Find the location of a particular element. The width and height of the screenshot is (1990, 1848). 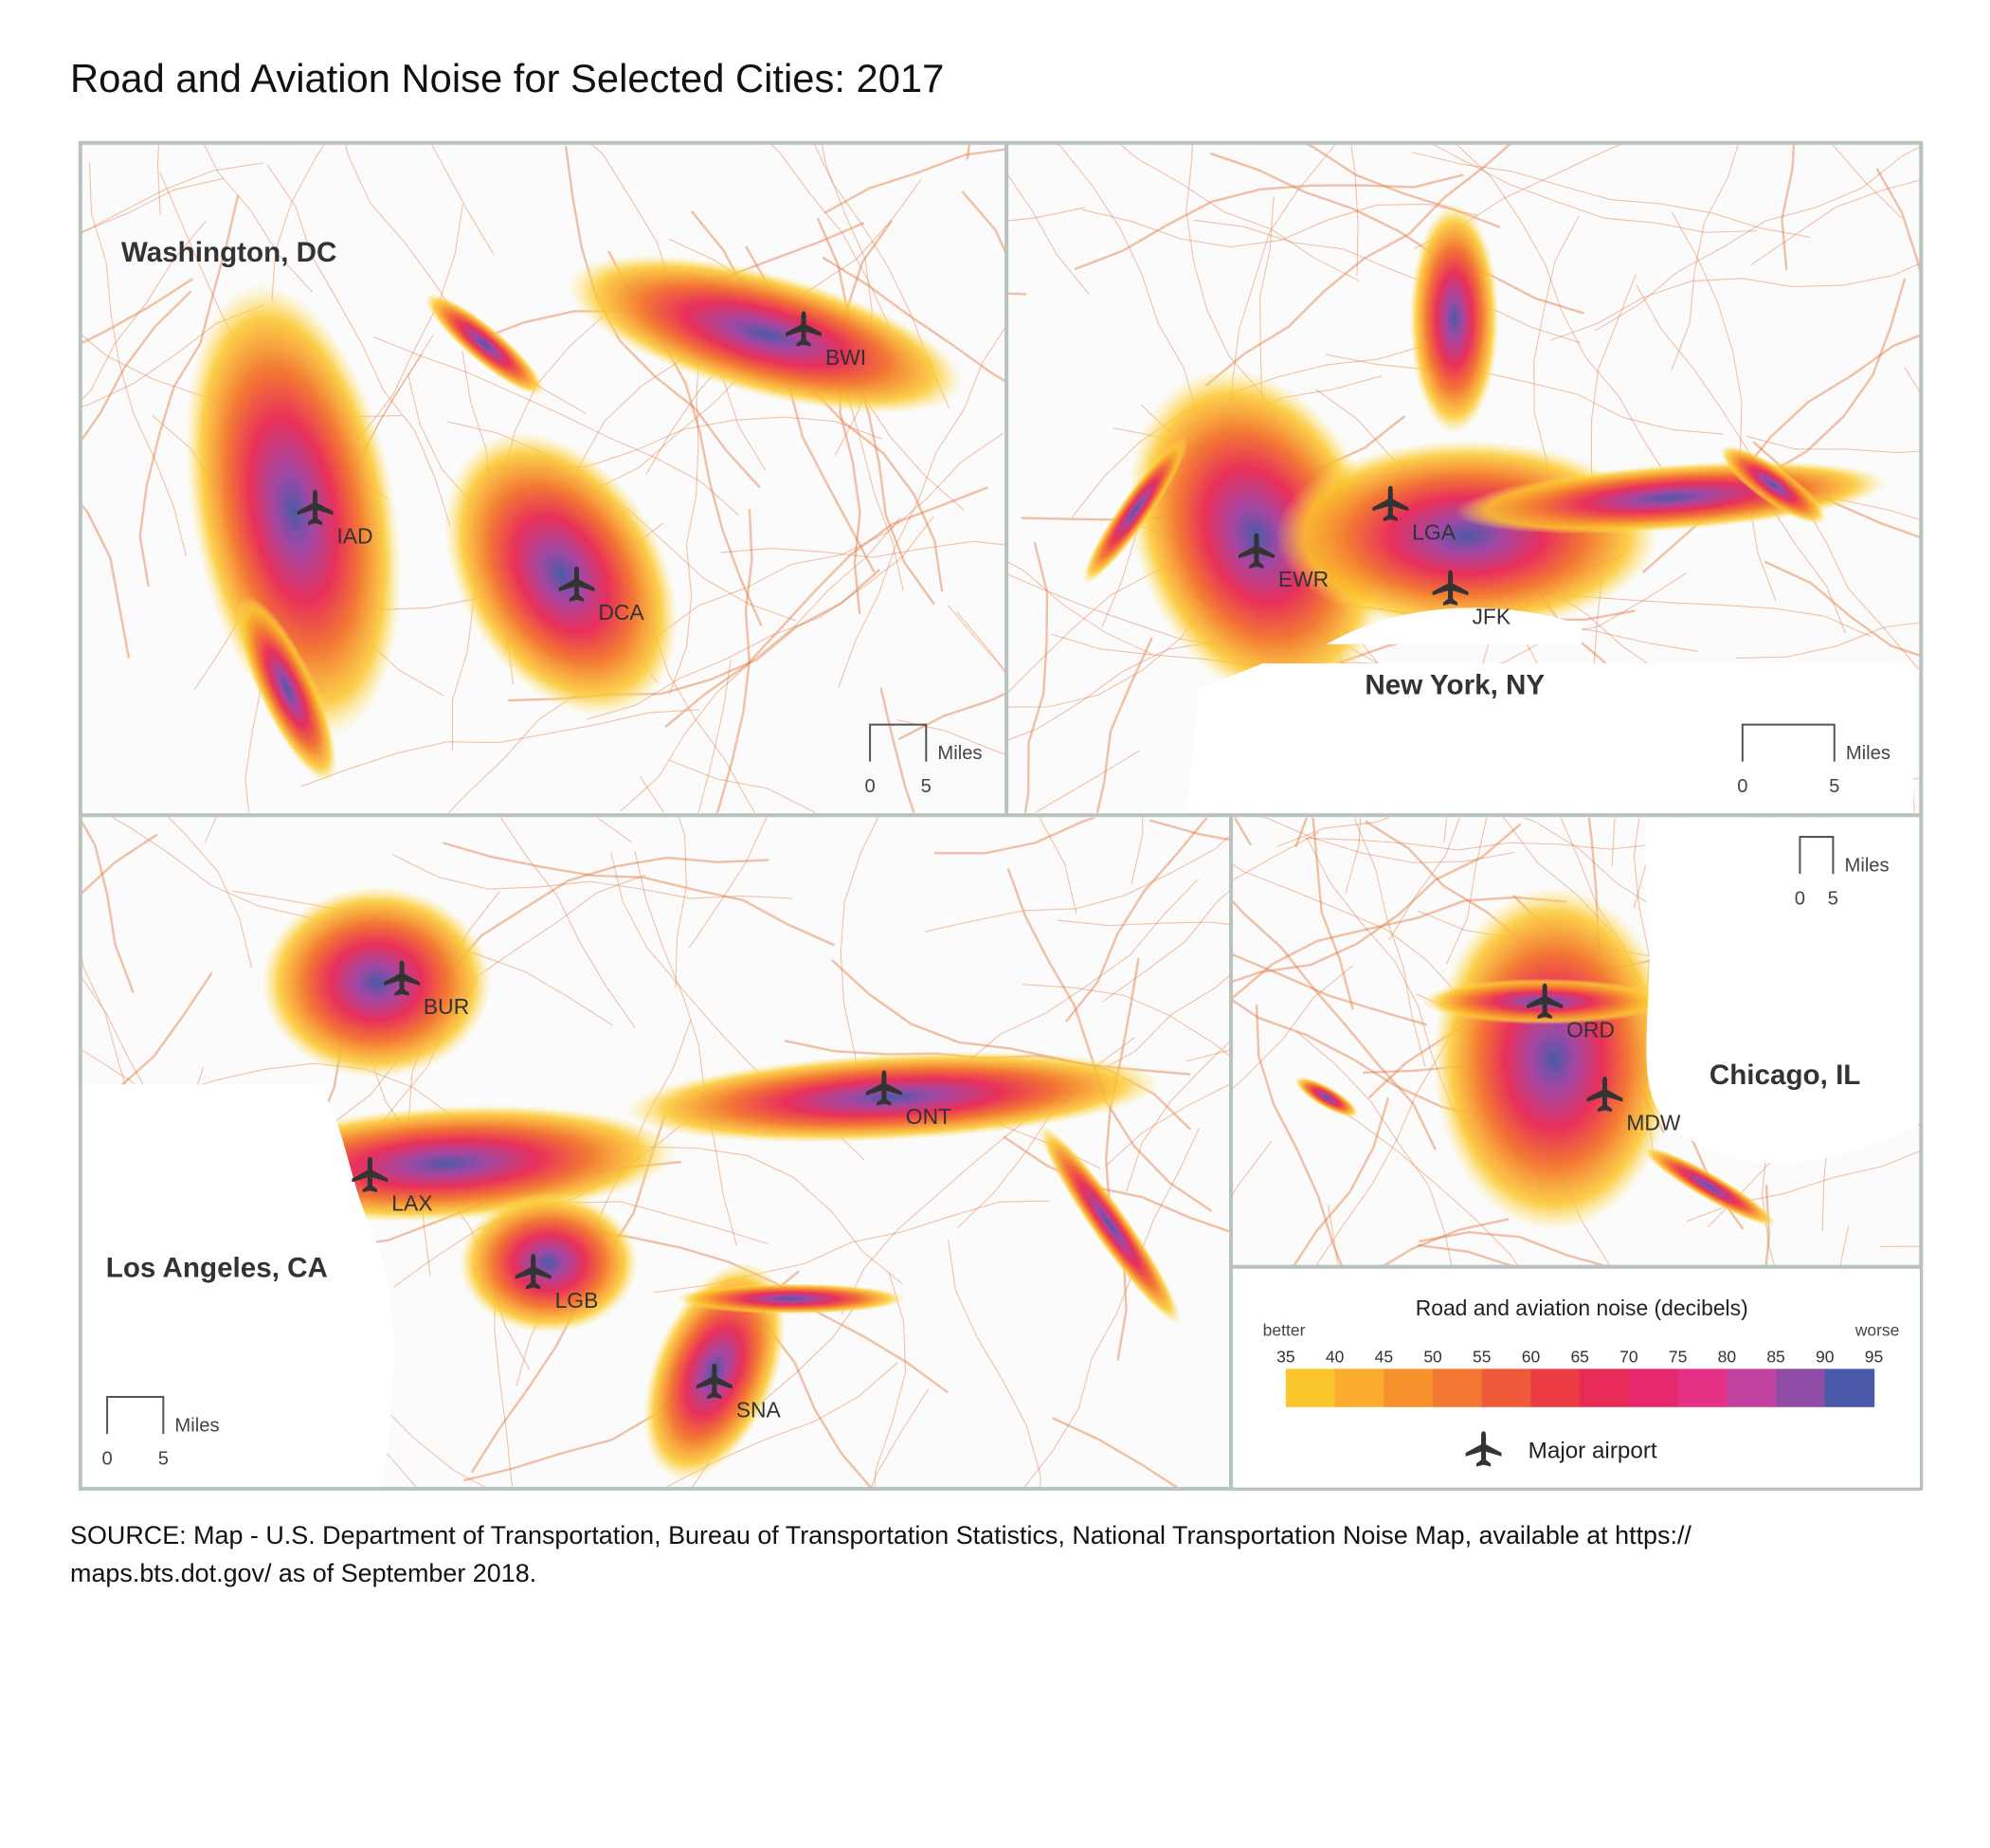

legend-tick-label: 45 is located at coordinates (1384, 1357).